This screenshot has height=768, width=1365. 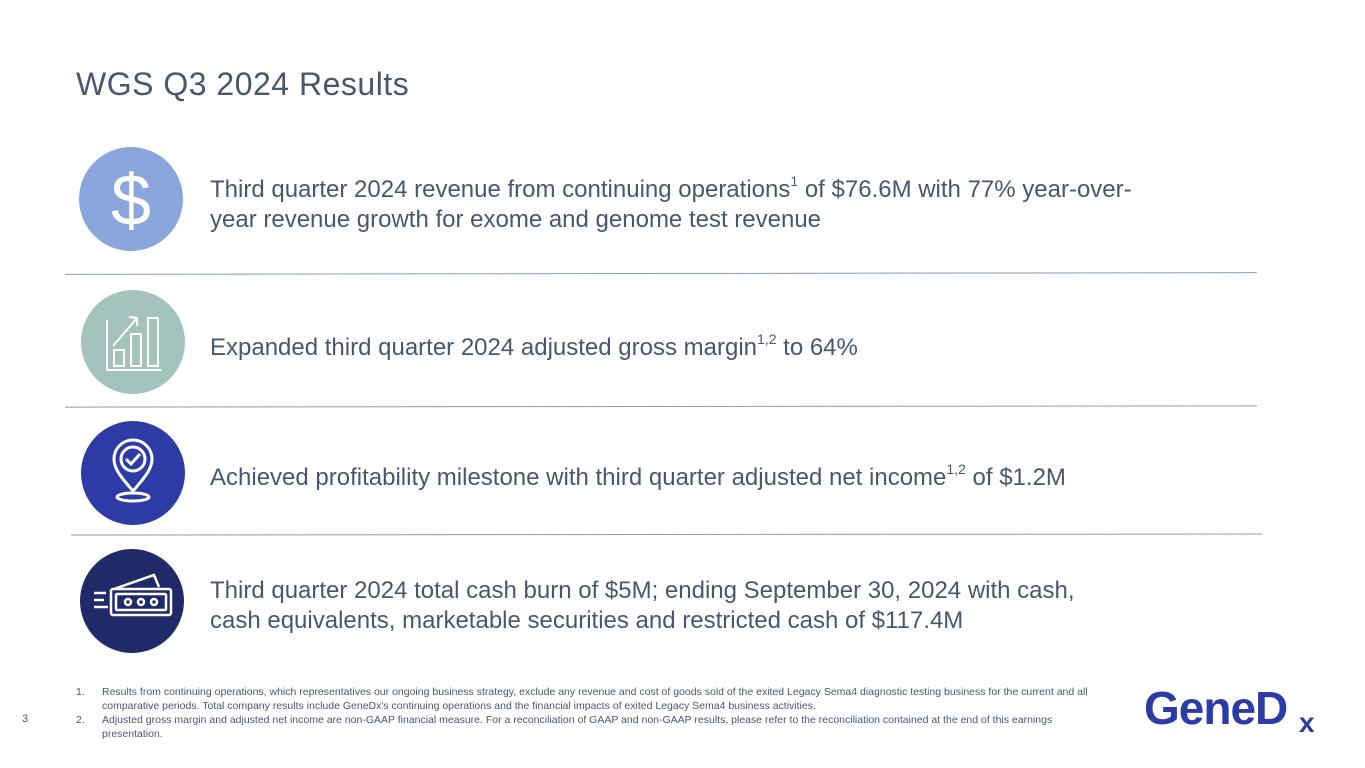 I want to click on footnote-1-number: 1., so click(x=80, y=692).